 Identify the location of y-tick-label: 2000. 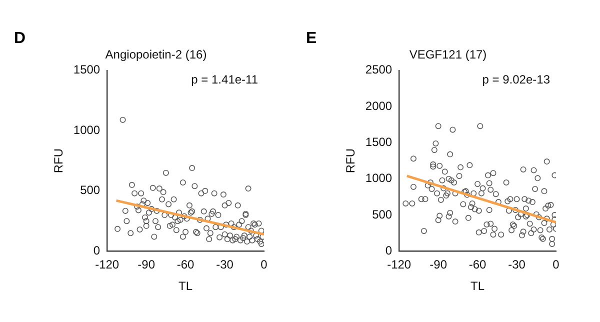
(378, 105).